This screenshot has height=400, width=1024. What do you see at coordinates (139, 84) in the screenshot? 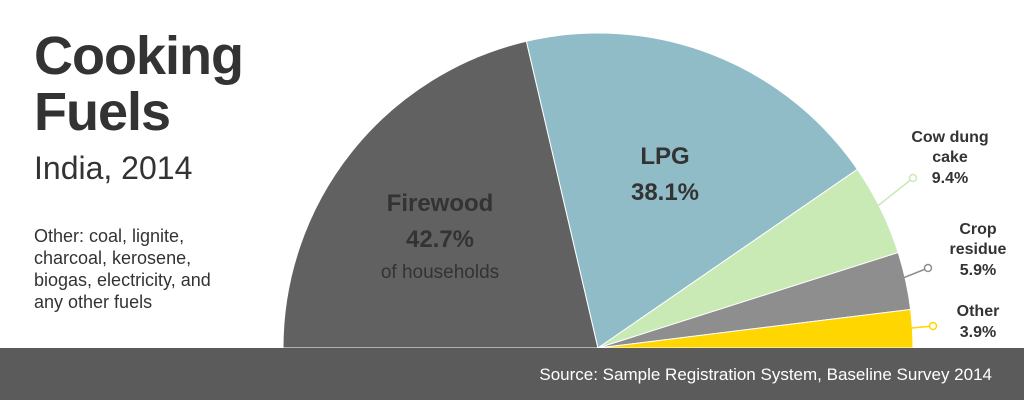
I see `chart-title: Cooking Fuels` at bounding box center [139, 84].